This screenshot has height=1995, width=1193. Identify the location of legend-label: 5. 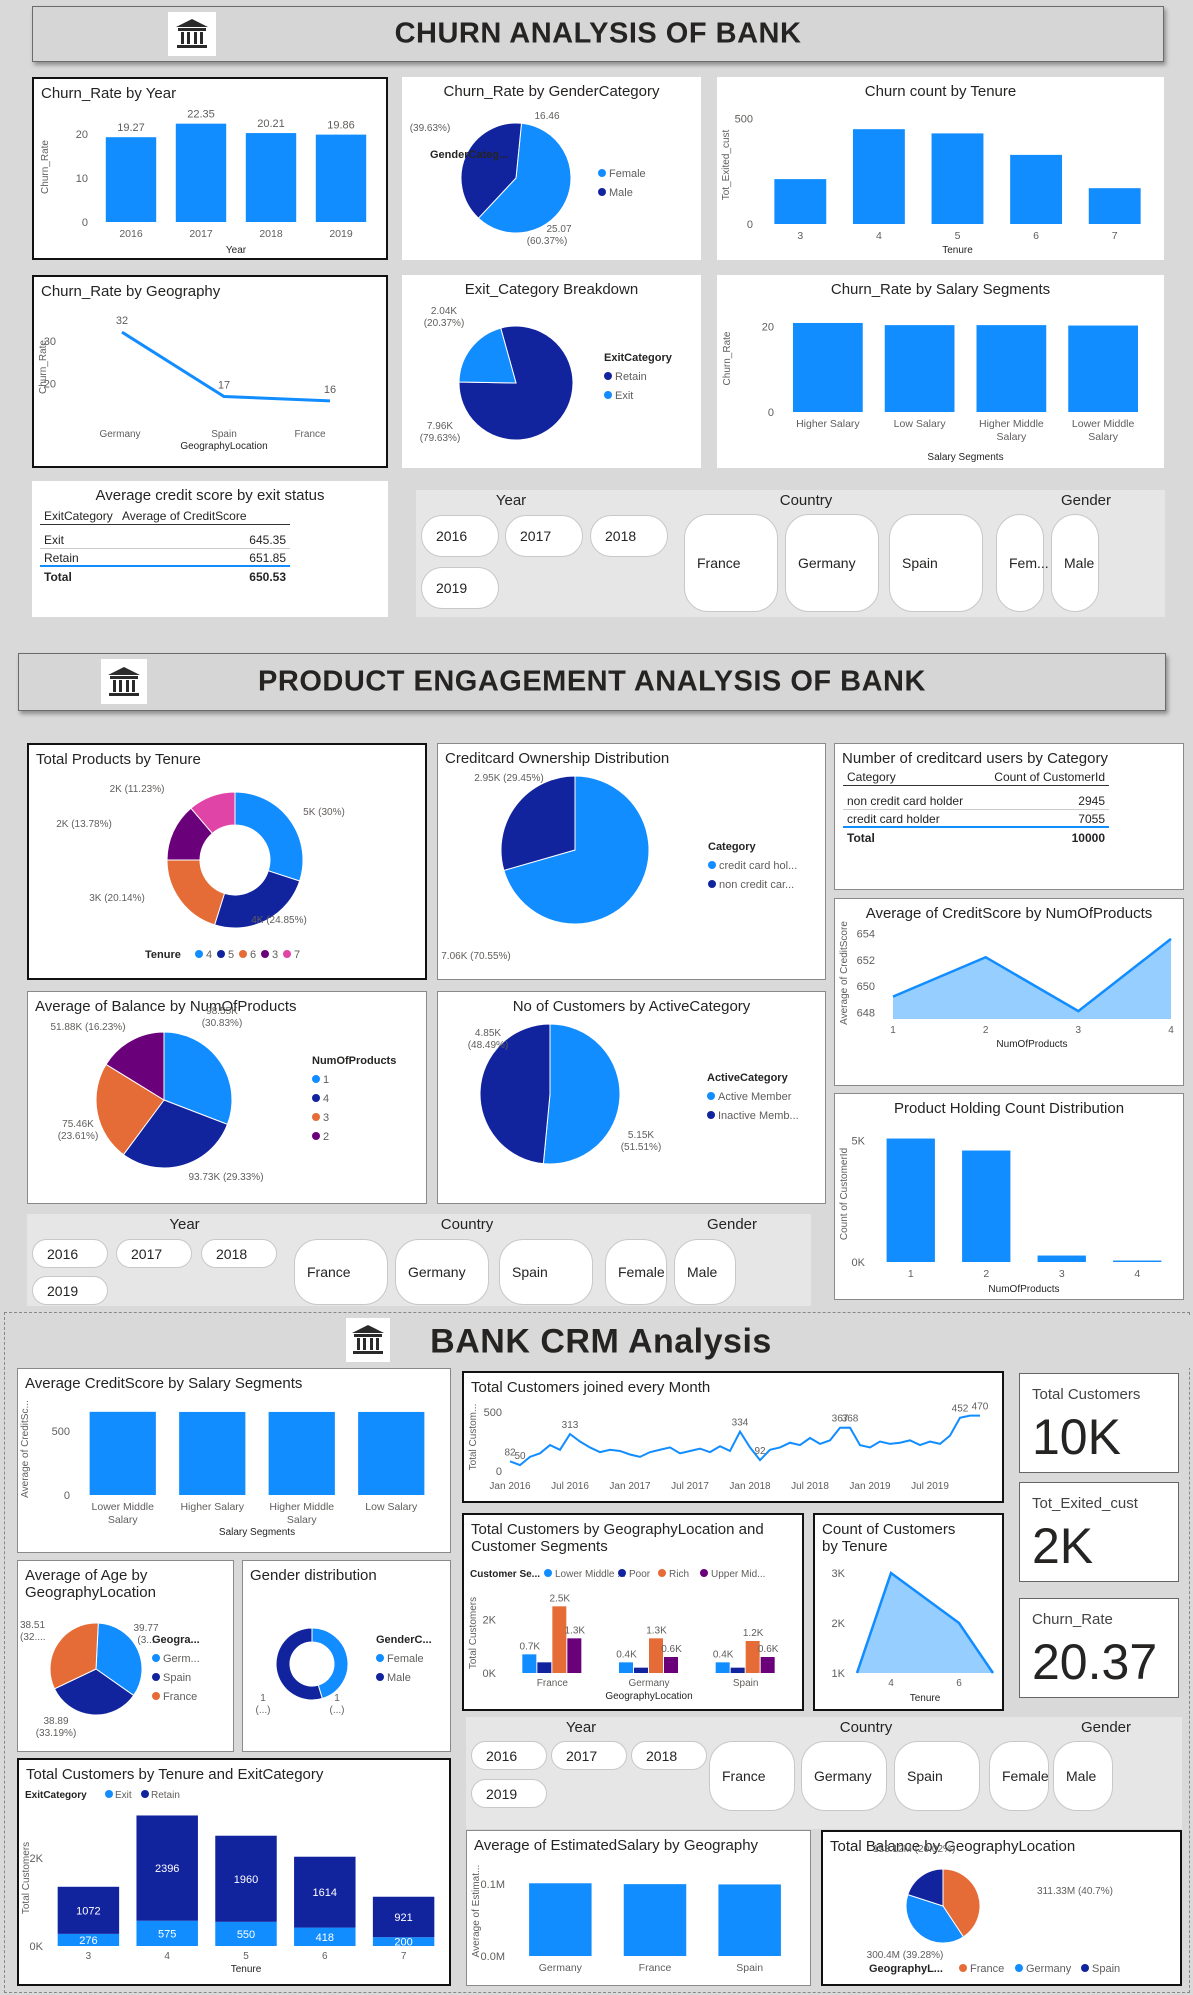
(231, 955).